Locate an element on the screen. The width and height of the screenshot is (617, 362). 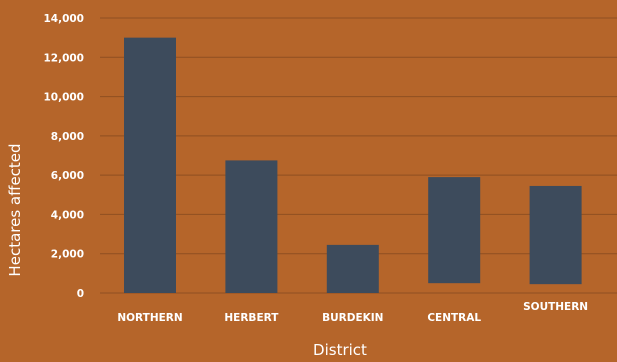
bar-central is located at coordinates (454, 230).